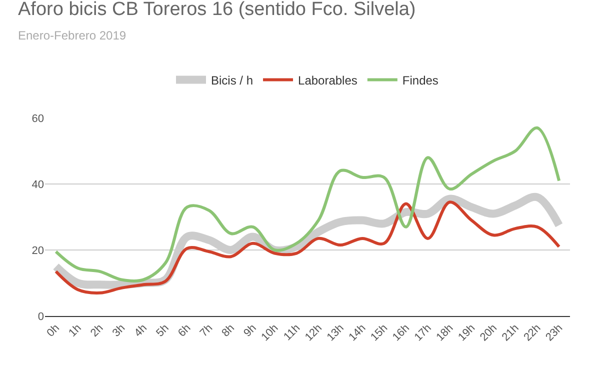 The image size is (600, 371). What do you see at coordinates (467, 333) in the screenshot?
I see `x-tick-label: 19h` at bounding box center [467, 333].